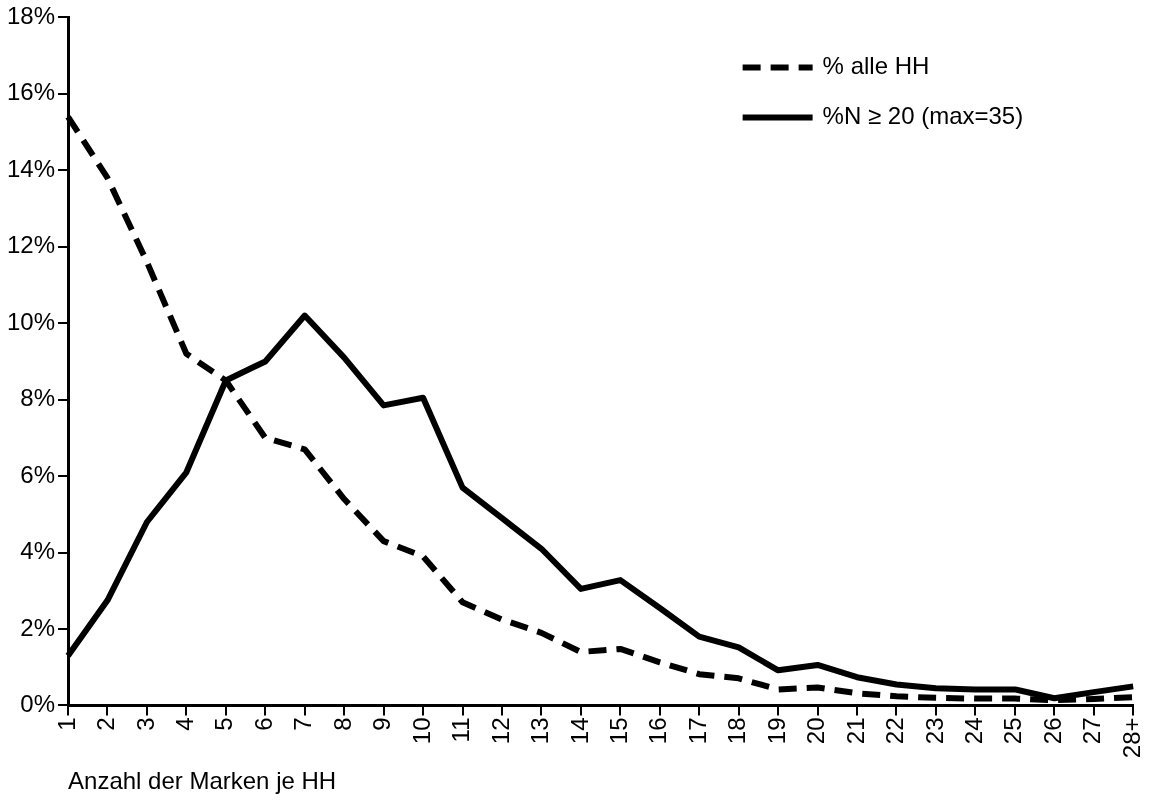  Describe the element at coordinates (202, 781) in the screenshot. I see `x-axis-title: Anzahl der Marken je HH` at that location.